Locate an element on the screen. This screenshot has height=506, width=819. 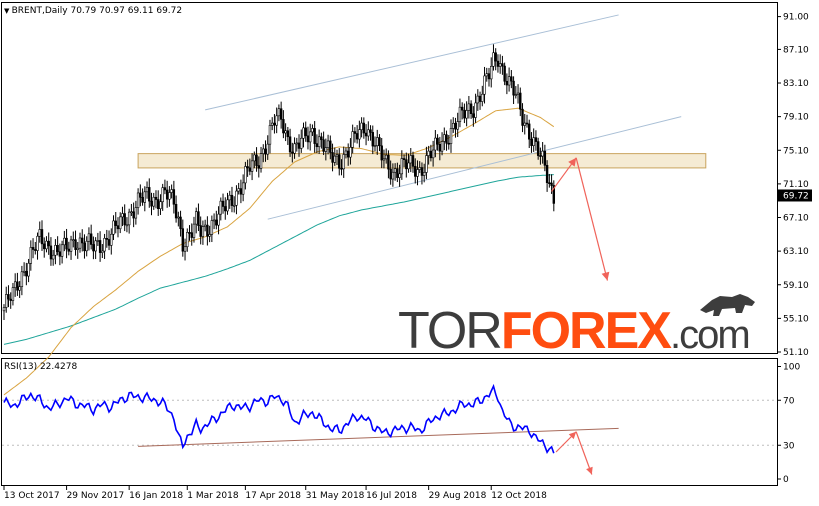
rsi-tick-label: 30 is located at coordinates (789, 446).